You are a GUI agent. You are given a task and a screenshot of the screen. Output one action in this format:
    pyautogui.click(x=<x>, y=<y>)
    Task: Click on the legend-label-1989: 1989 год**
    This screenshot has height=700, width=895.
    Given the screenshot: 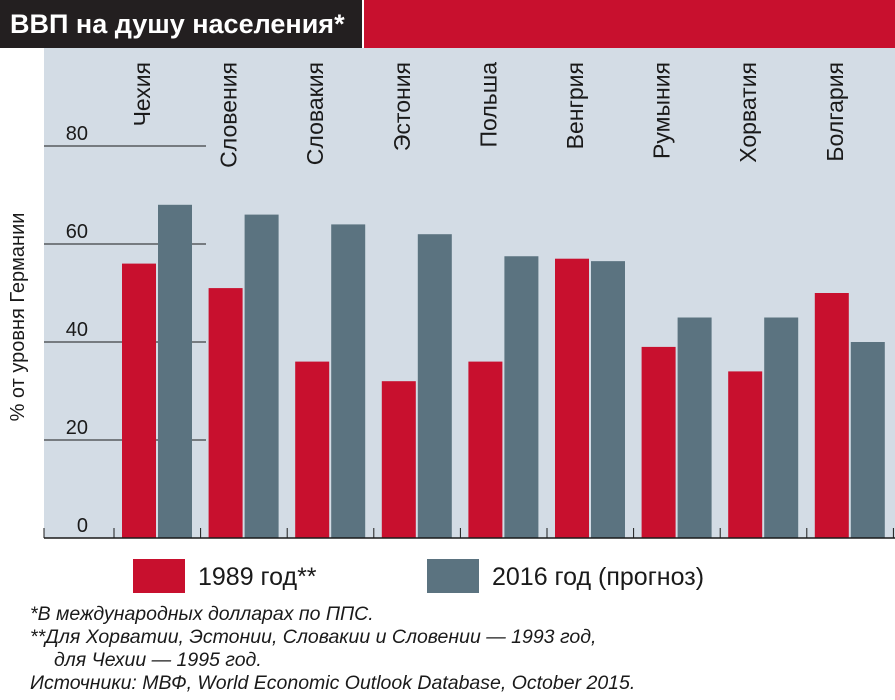 What is the action you would take?
    pyautogui.click(x=257, y=577)
    